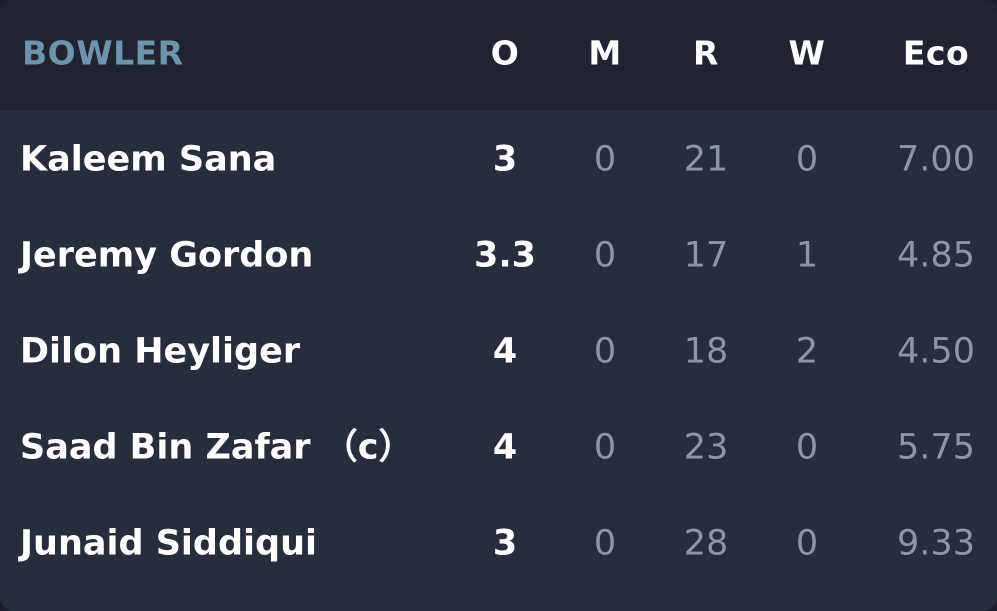 The height and width of the screenshot is (611, 997). I want to click on bowler-name: Saad Bin Zafar （c）, so click(217, 447).